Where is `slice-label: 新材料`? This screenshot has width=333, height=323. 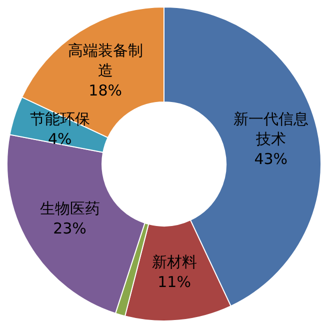
slice-label: 新材料 is located at coordinates (174, 262).